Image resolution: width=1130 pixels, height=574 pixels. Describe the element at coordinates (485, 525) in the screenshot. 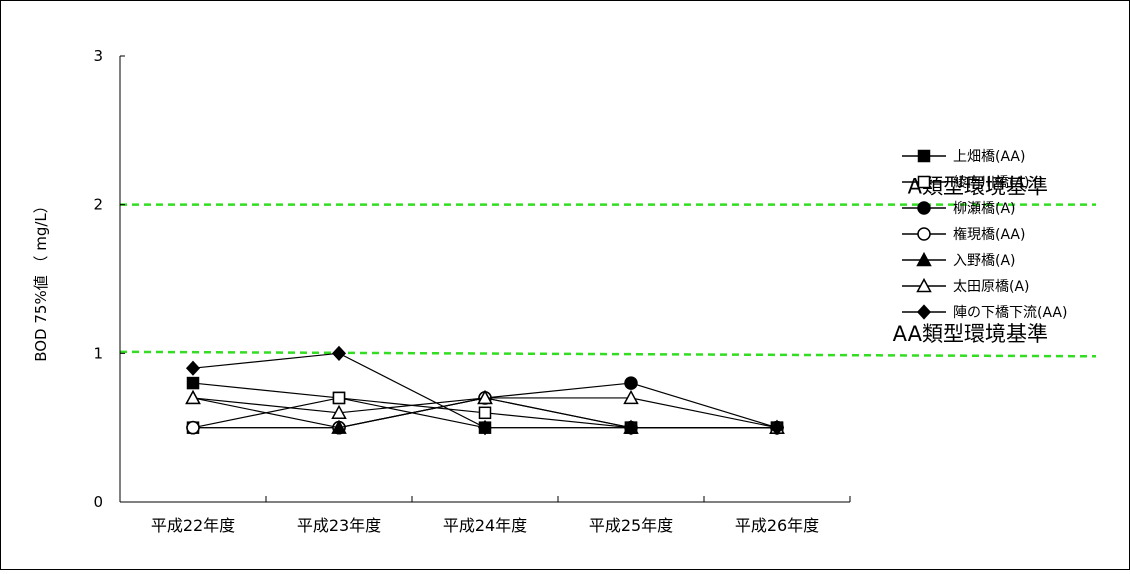

I see `x-tick-label: 平成24年度` at that location.